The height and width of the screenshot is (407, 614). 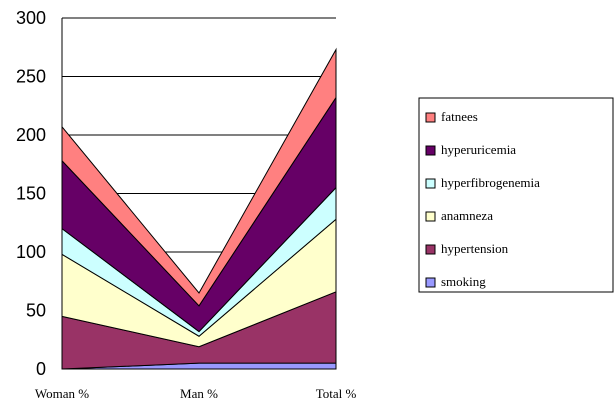 I want to click on legend-label-hyperfibrogenemia: hyperfibrogenemia, so click(x=490, y=182).